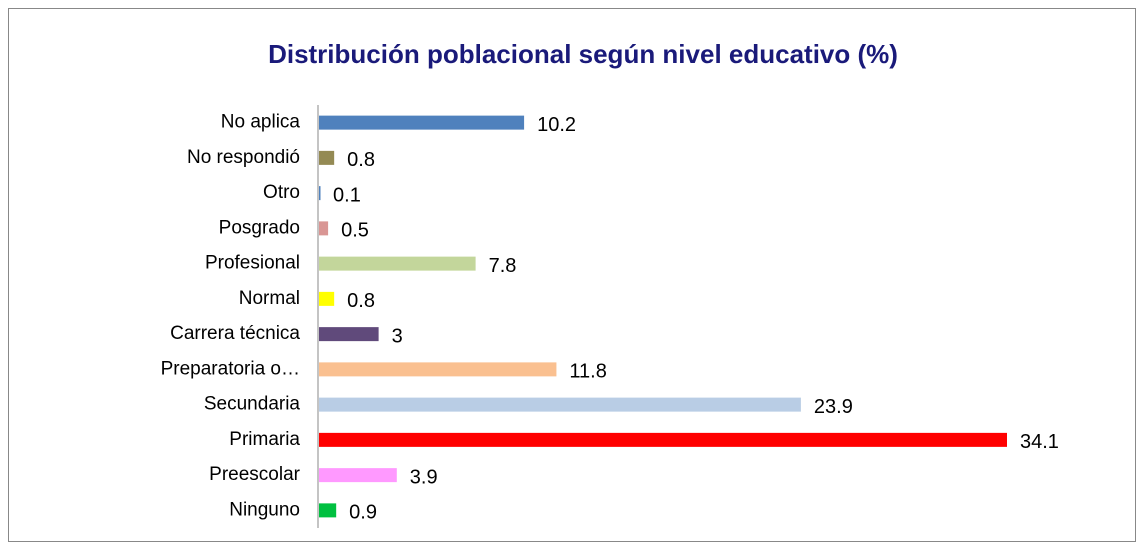 This screenshot has height=550, width=1144. I want to click on y-tick-label: Preescolar, so click(254, 474).